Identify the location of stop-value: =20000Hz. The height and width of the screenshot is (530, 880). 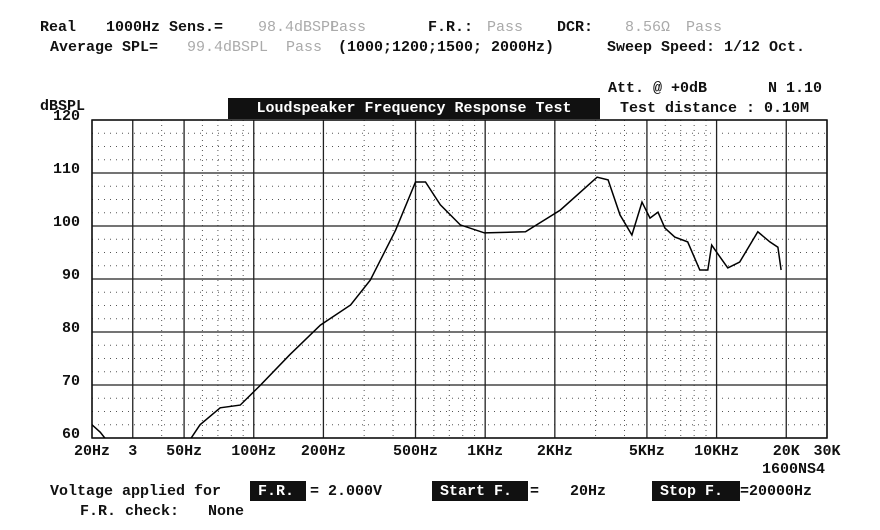
(776, 491).